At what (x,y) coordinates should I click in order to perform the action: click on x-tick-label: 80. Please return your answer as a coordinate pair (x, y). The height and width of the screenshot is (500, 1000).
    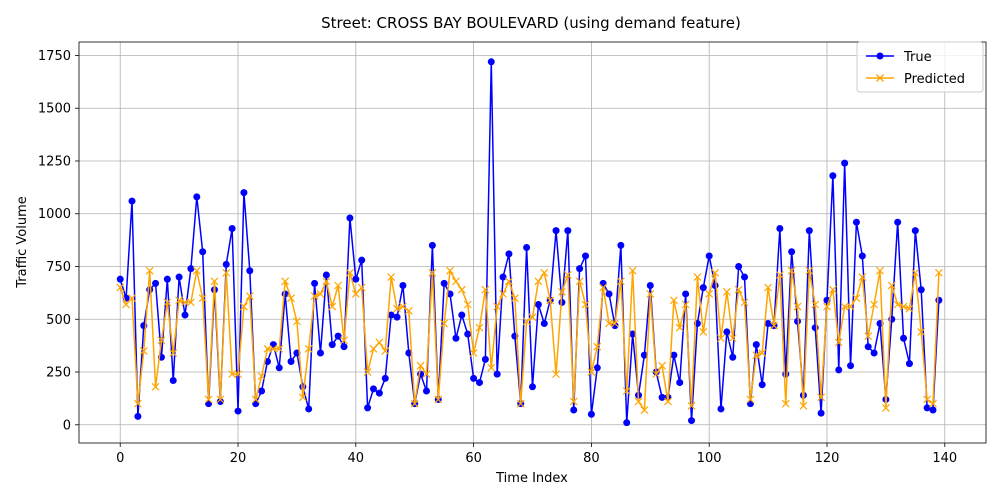
    Looking at the image, I should click on (591, 458).